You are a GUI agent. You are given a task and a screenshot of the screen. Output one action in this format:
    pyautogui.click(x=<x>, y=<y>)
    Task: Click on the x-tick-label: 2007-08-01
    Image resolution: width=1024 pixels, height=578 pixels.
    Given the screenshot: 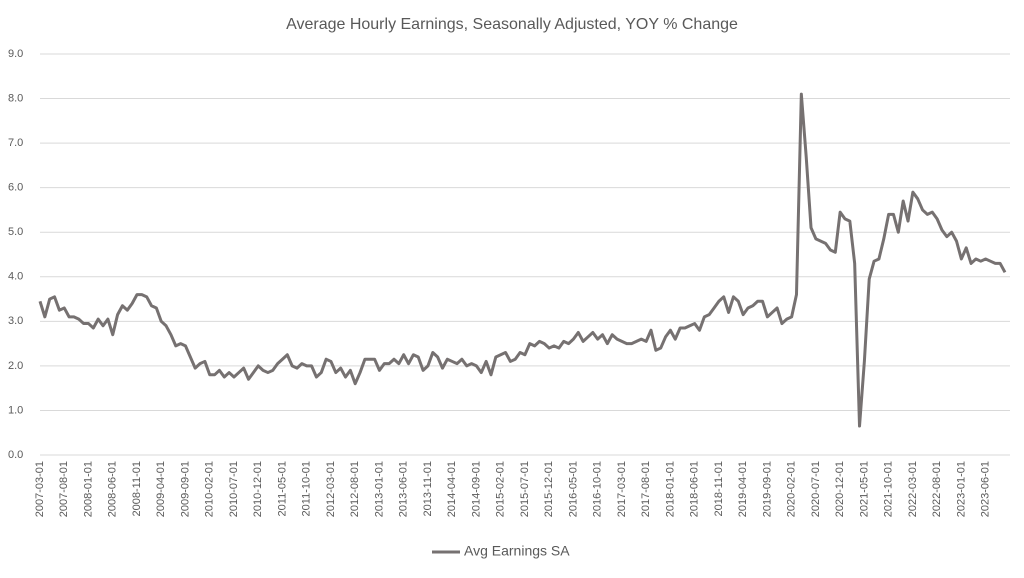 What is the action you would take?
    pyautogui.click(x=64, y=489)
    